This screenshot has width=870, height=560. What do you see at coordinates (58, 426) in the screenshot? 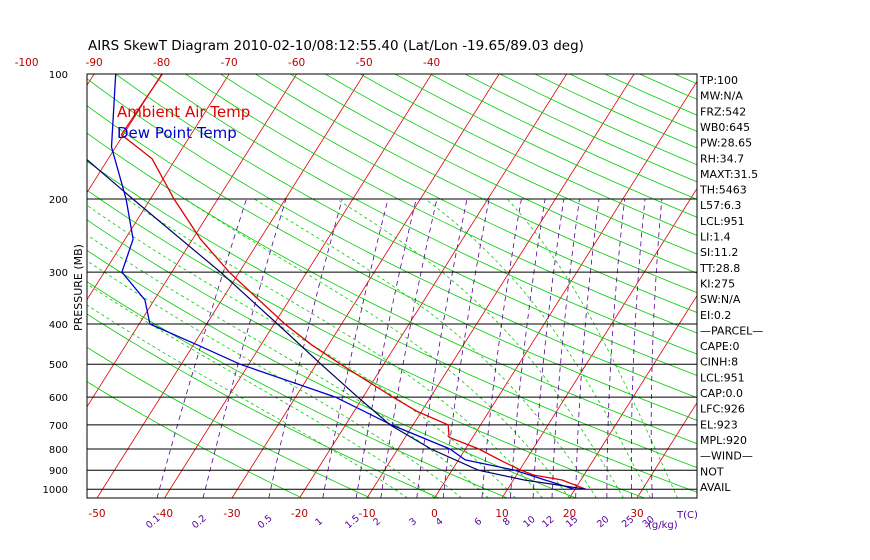
I see `pressure-tick-label: 700` at bounding box center [58, 426].